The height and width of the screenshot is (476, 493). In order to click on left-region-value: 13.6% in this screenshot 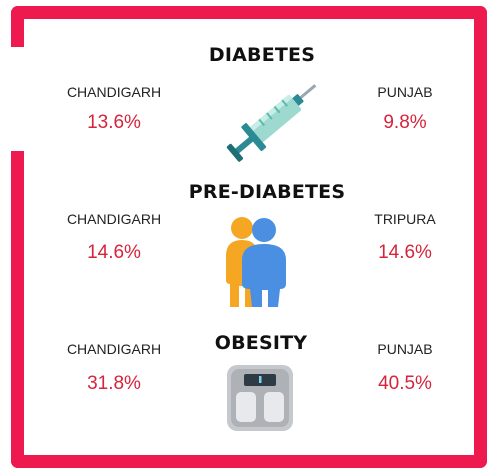, I will do `click(114, 122)`.